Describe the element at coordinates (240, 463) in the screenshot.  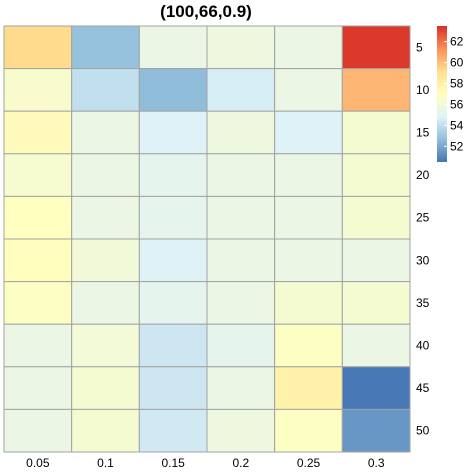
I see `x-tick-label: 0.2` at that location.